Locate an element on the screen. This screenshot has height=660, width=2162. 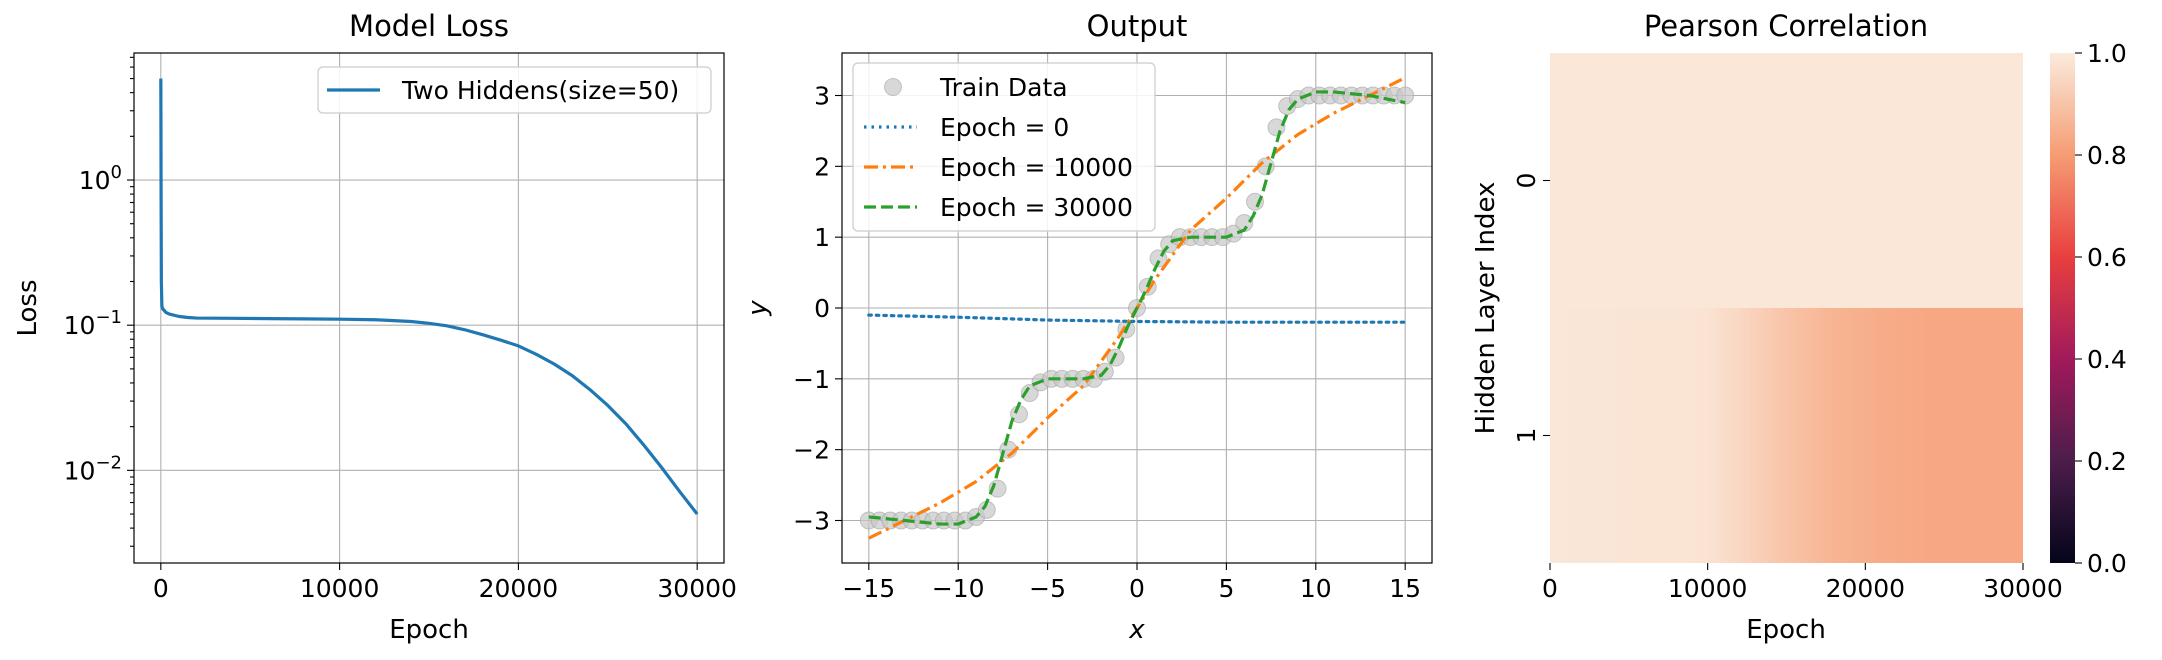
output-legend-box is located at coordinates (1004, 147).